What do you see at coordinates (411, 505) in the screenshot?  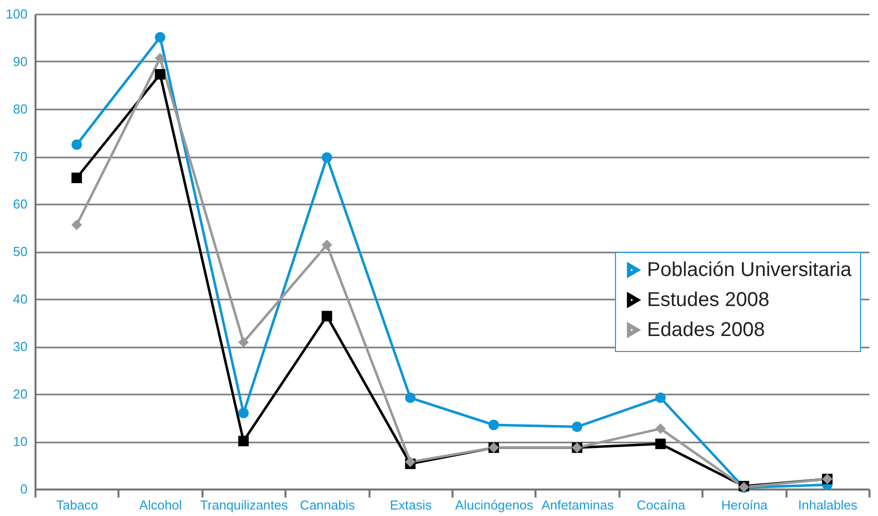 I see `x-tick-label: Extasis` at bounding box center [411, 505].